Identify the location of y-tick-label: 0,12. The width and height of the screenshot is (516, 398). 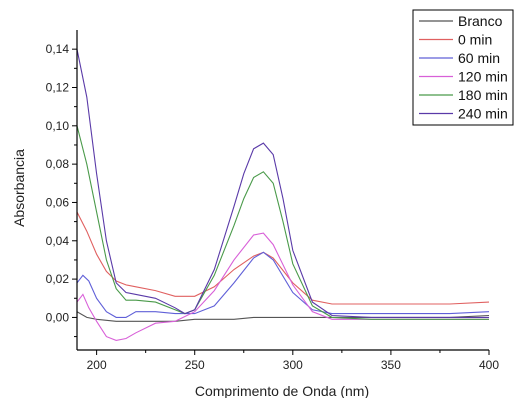
(58, 87).